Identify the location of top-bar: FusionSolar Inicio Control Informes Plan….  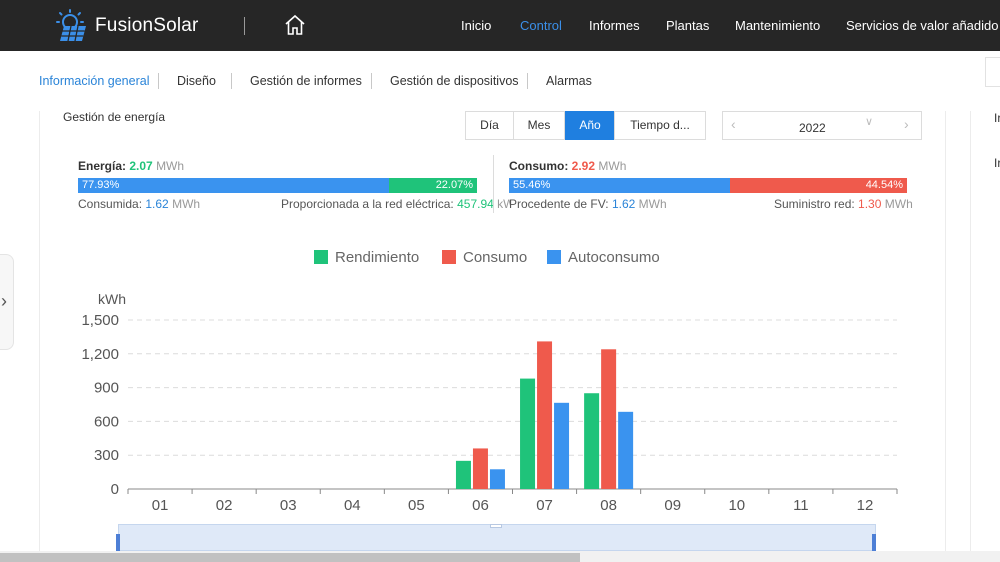
(500, 25).